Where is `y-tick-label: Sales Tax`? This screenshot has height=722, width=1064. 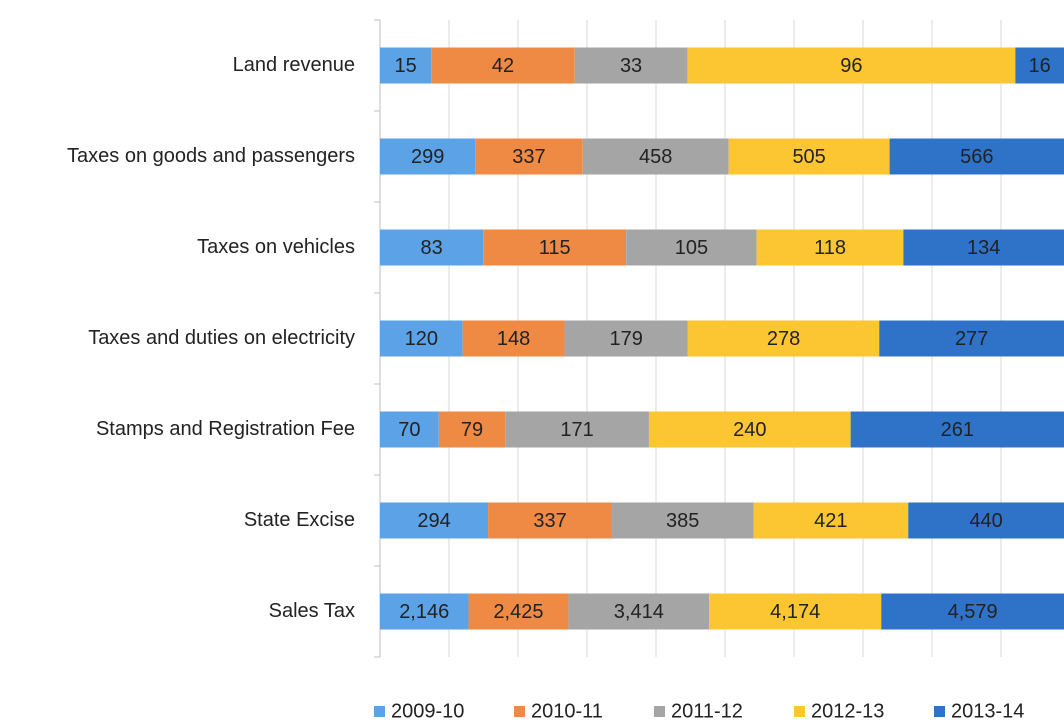
y-tick-label: Sales Tax is located at coordinates (312, 611).